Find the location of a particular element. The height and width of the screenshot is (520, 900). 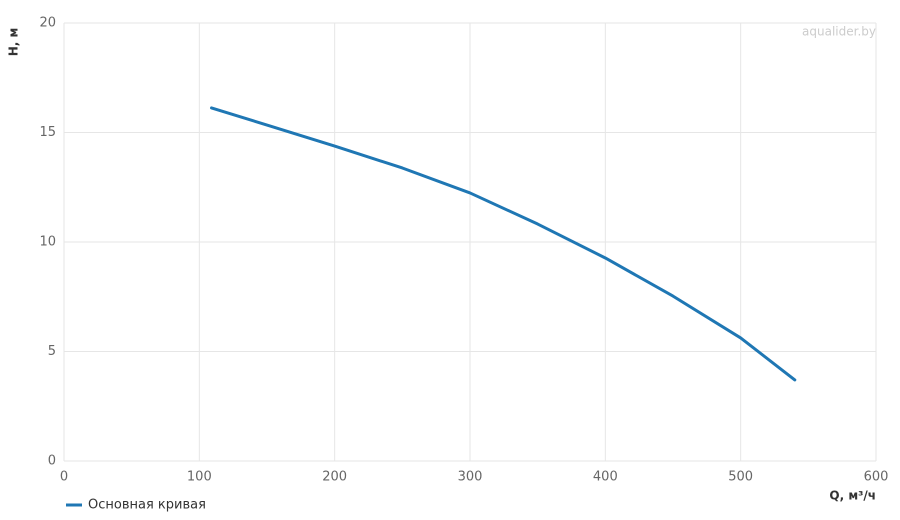

y-tick-label: 5 is located at coordinates (52, 351).